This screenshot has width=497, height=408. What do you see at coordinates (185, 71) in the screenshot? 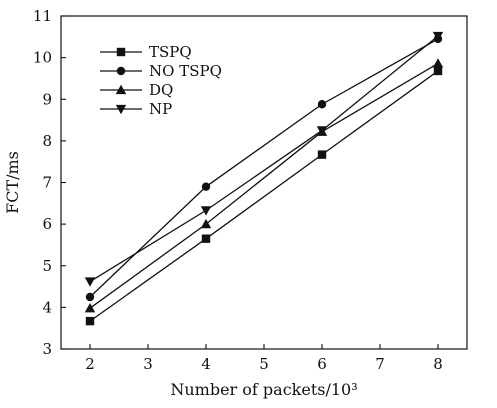
I see `legend-label: NO TSPQ` at bounding box center [185, 71].